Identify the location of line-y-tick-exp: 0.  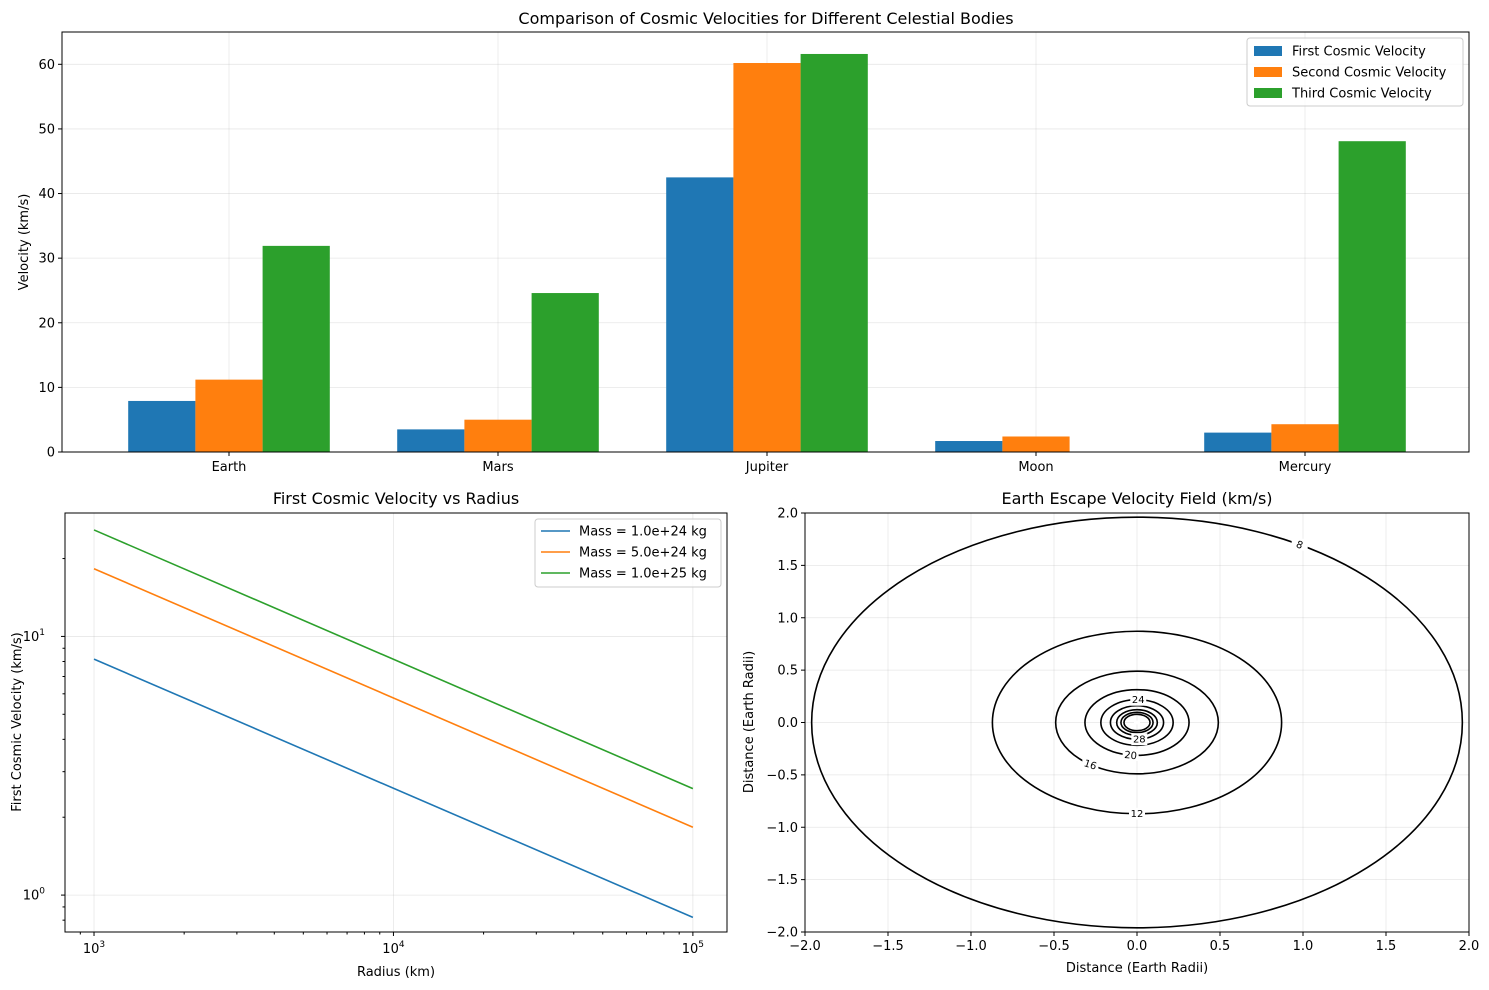
(42, 892).